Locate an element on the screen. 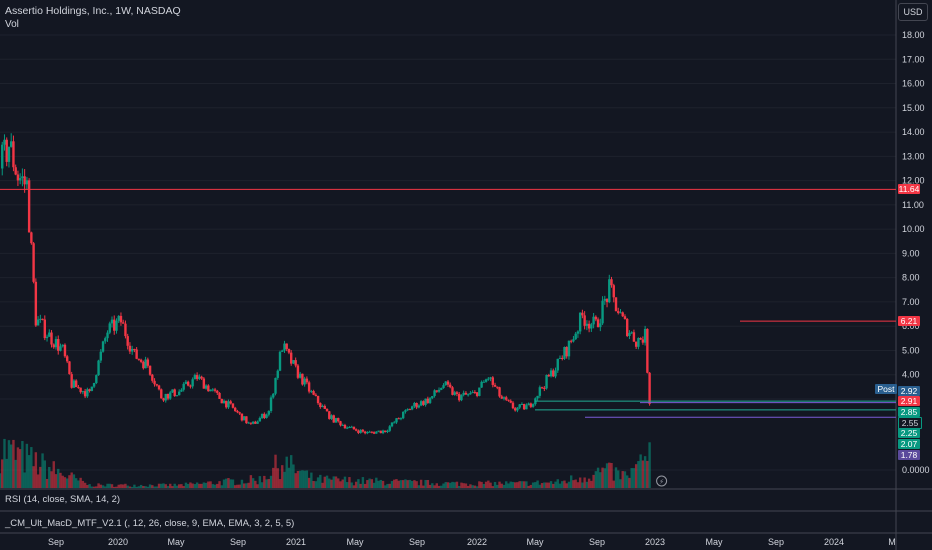  x-tick-label: 2024 is located at coordinates (834, 542).